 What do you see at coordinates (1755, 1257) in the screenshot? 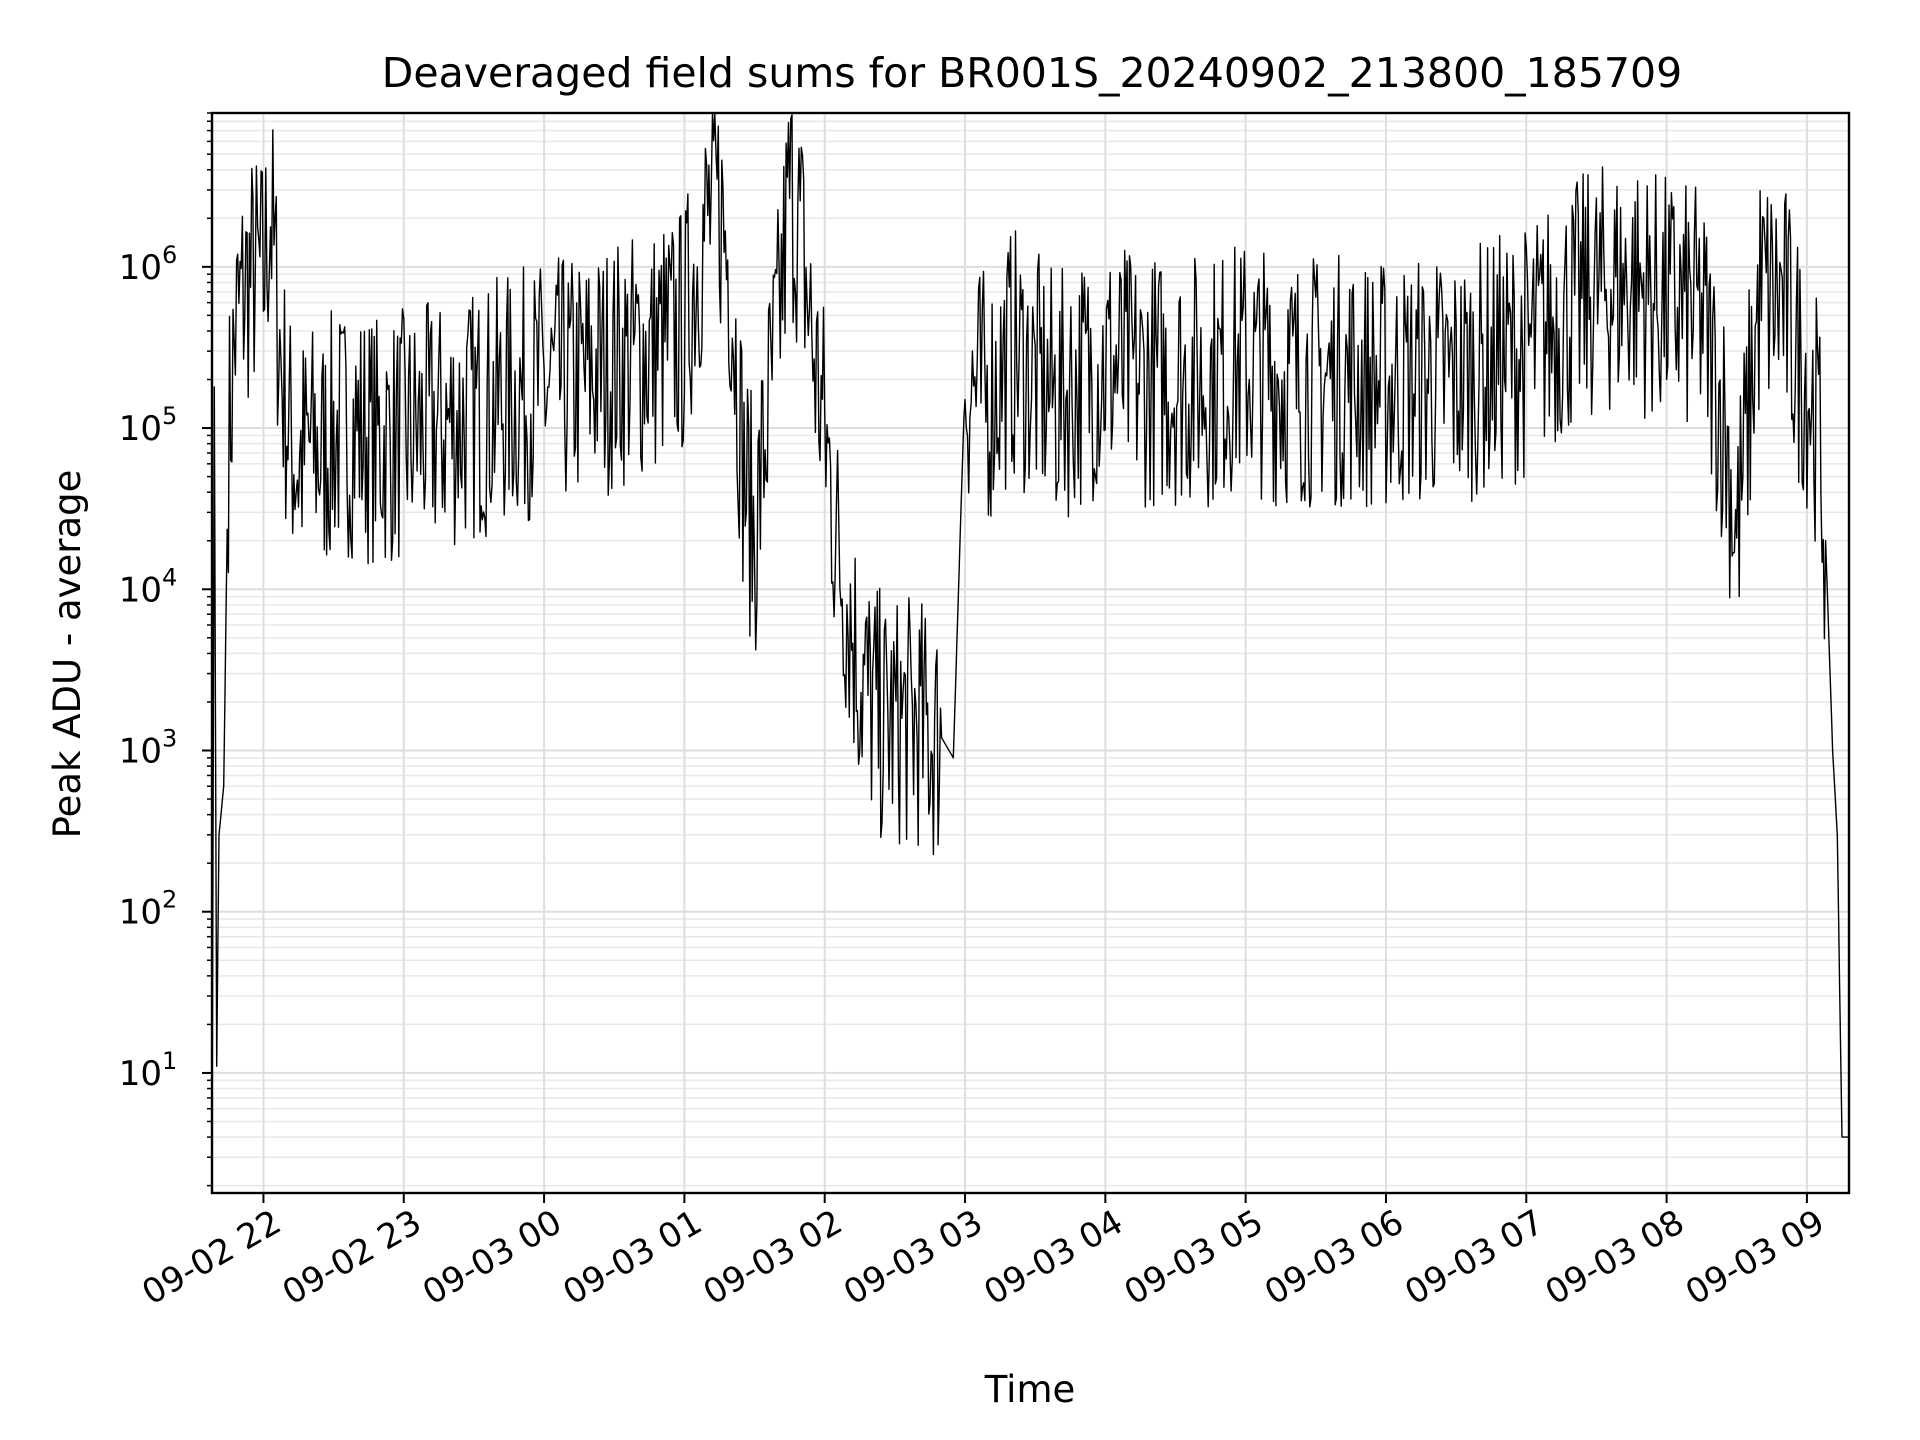
I see `x-tick-label: 09-03 09` at bounding box center [1755, 1257].